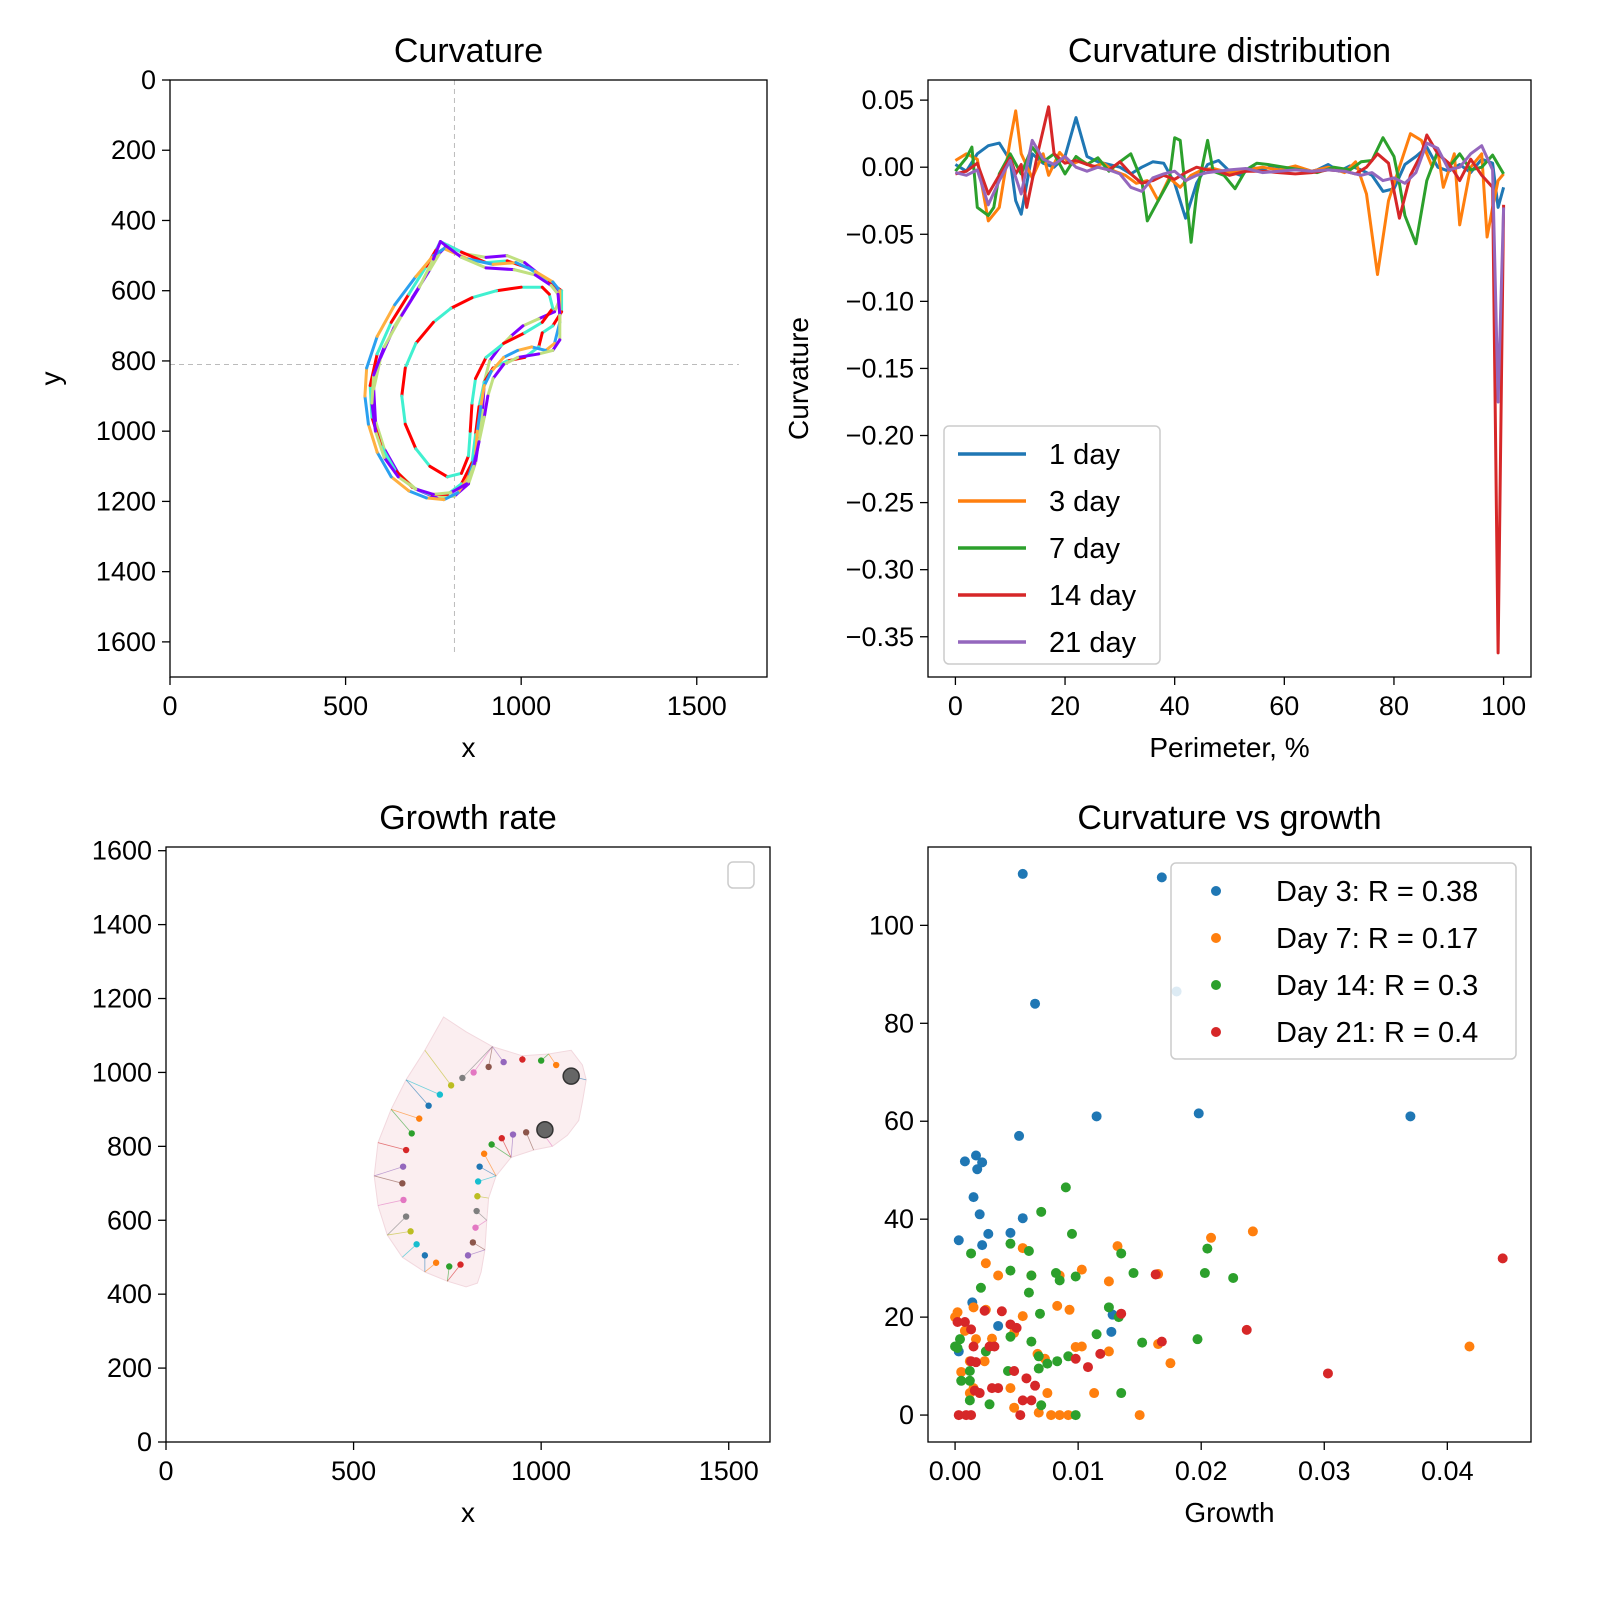 The width and height of the screenshot is (1600, 1600). What do you see at coordinates (148, 80) in the screenshot?
I see `y-tick-label: 0` at bounding box center [148, 80].